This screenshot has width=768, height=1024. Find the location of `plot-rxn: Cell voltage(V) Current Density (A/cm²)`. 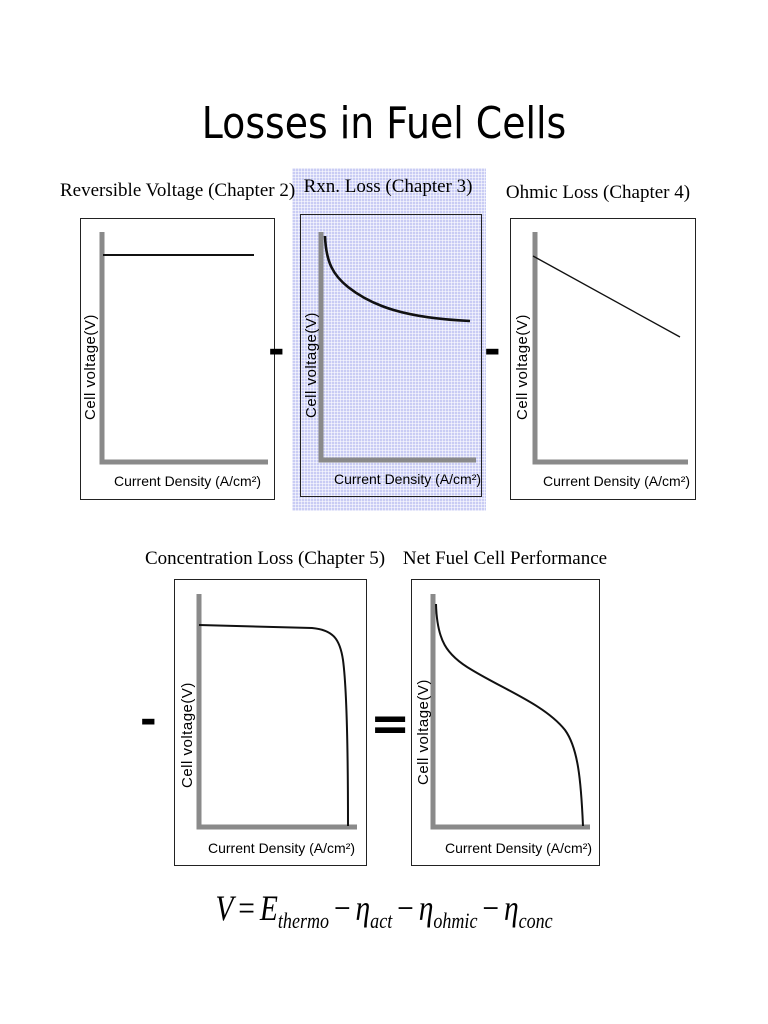

plot-rxn: Cell voltage(V) Current Density (A/cm²) is located at coordinates (392, 359).